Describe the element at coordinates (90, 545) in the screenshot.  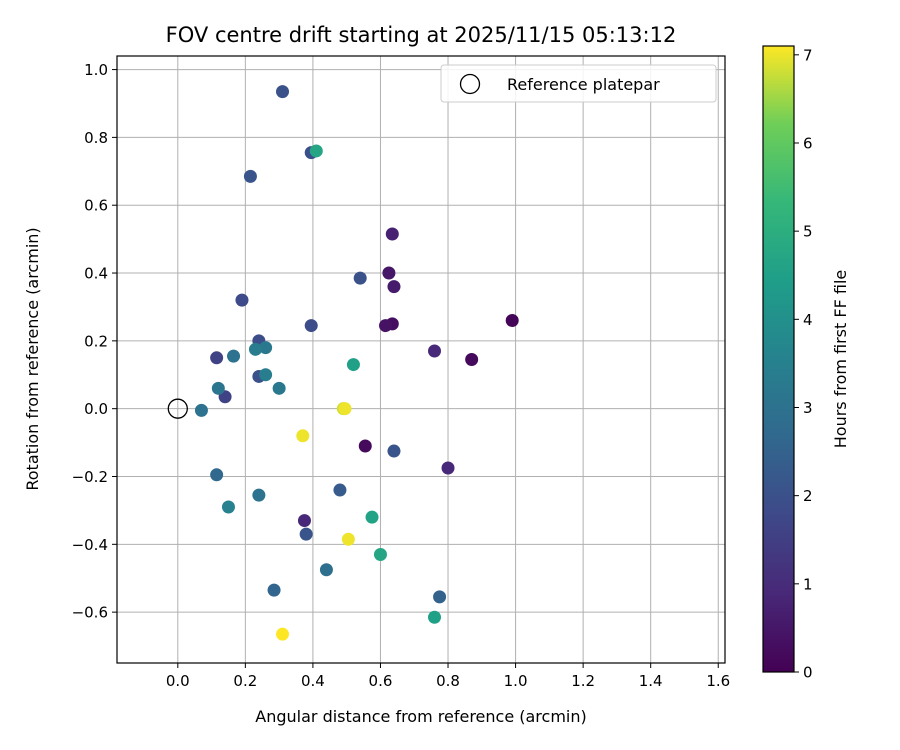
I see `y-tick-label: −0.4` at that location.